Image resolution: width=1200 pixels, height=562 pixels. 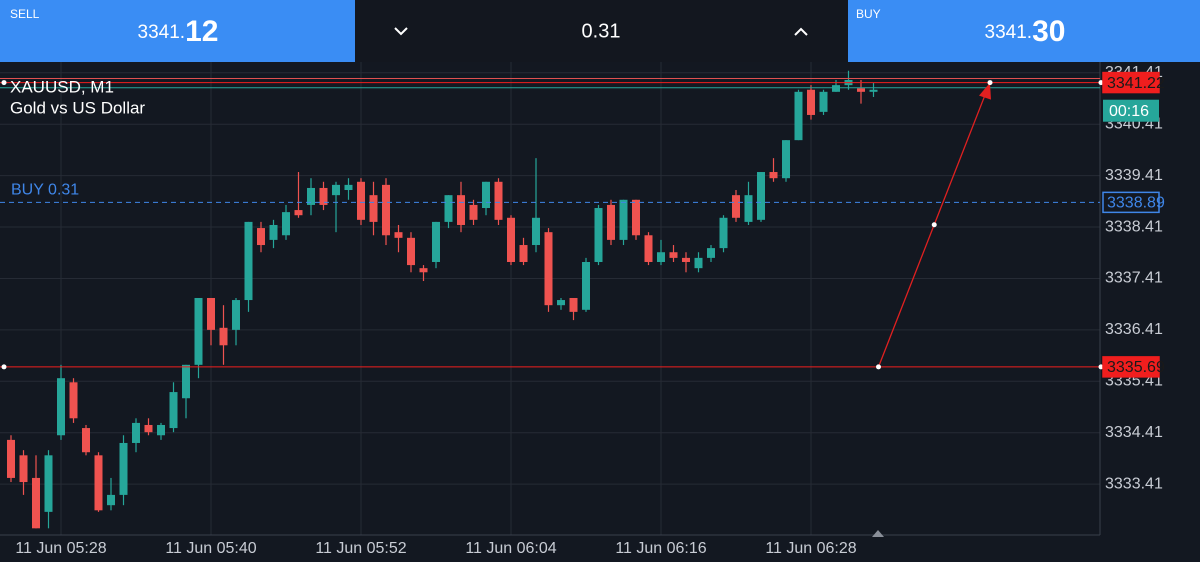 I want to click on y-tick-label: 3337.41, so click(x=1134, y=278).